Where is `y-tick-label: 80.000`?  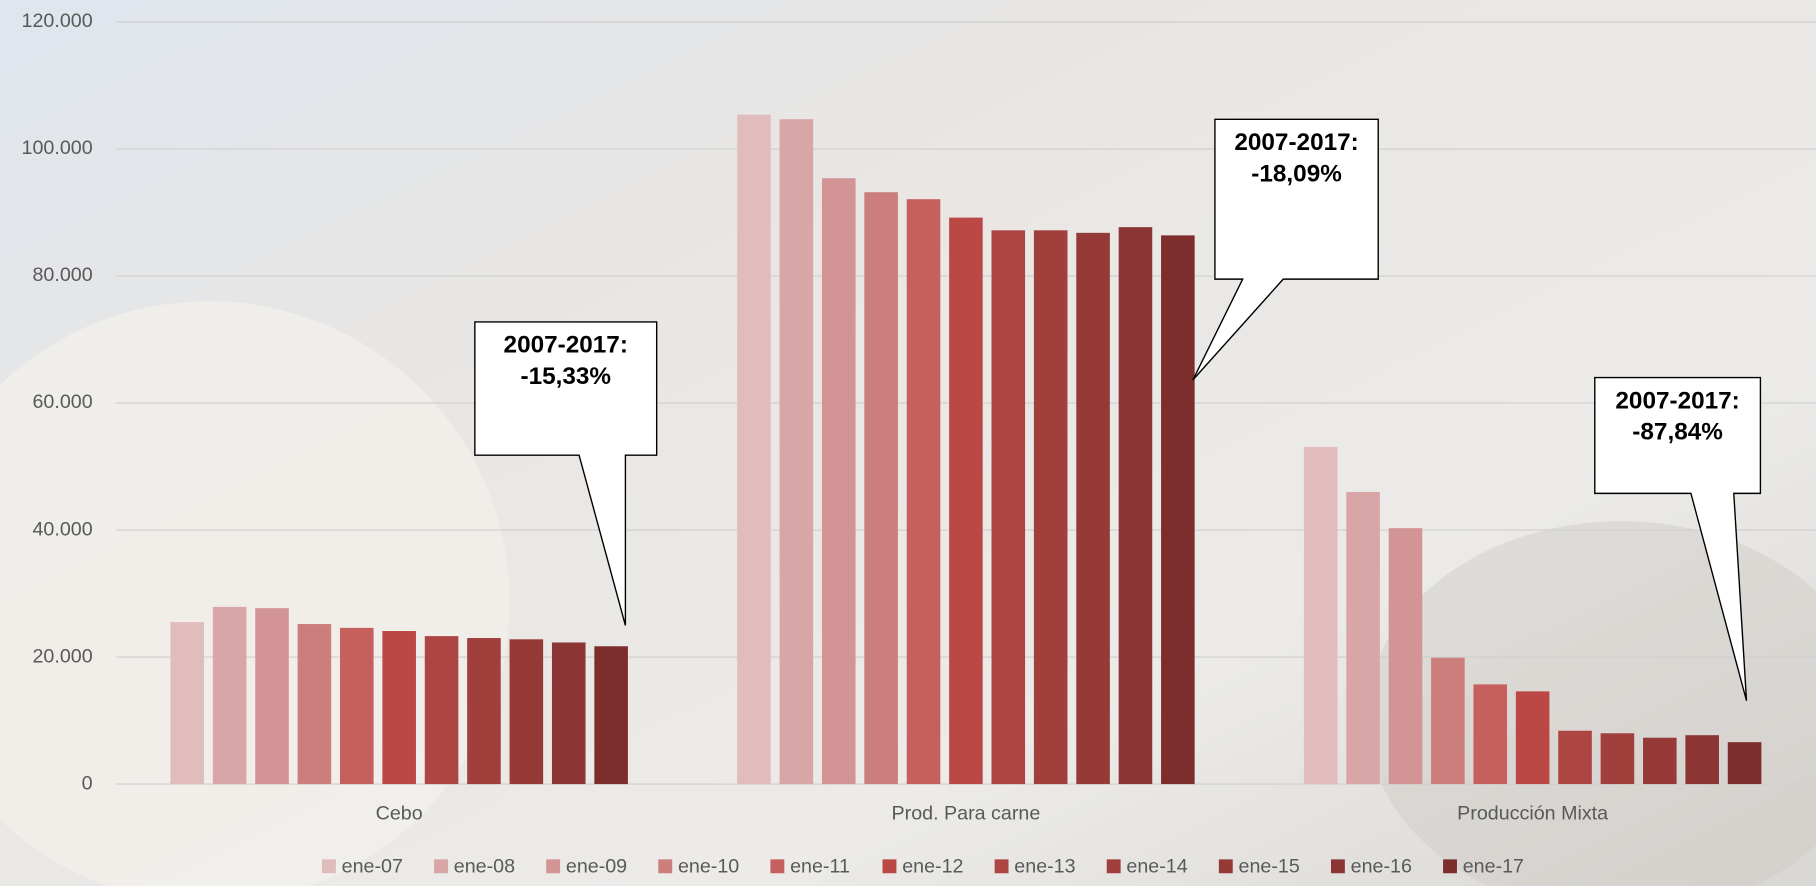 y-tick-label: 80.000 is located at coordinates (62, 275).